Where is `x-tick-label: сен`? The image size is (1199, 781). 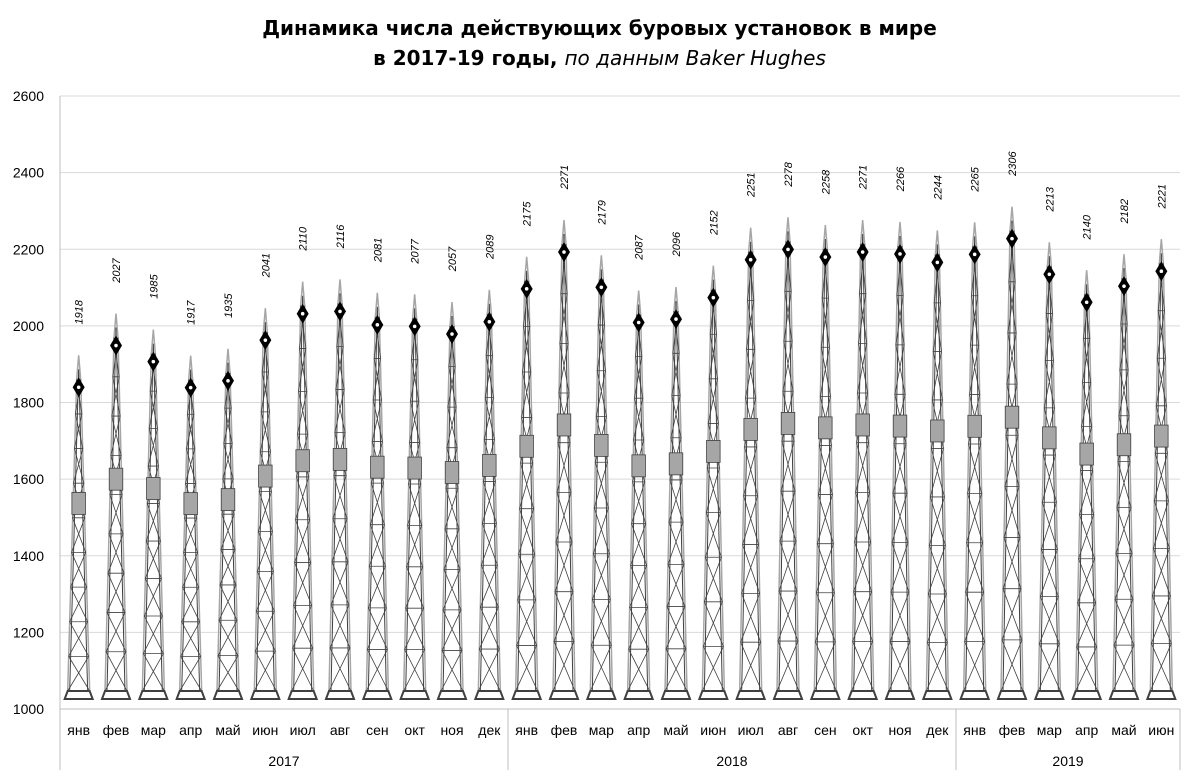
x-tick-label: сен is located at coordinates (377, 730).